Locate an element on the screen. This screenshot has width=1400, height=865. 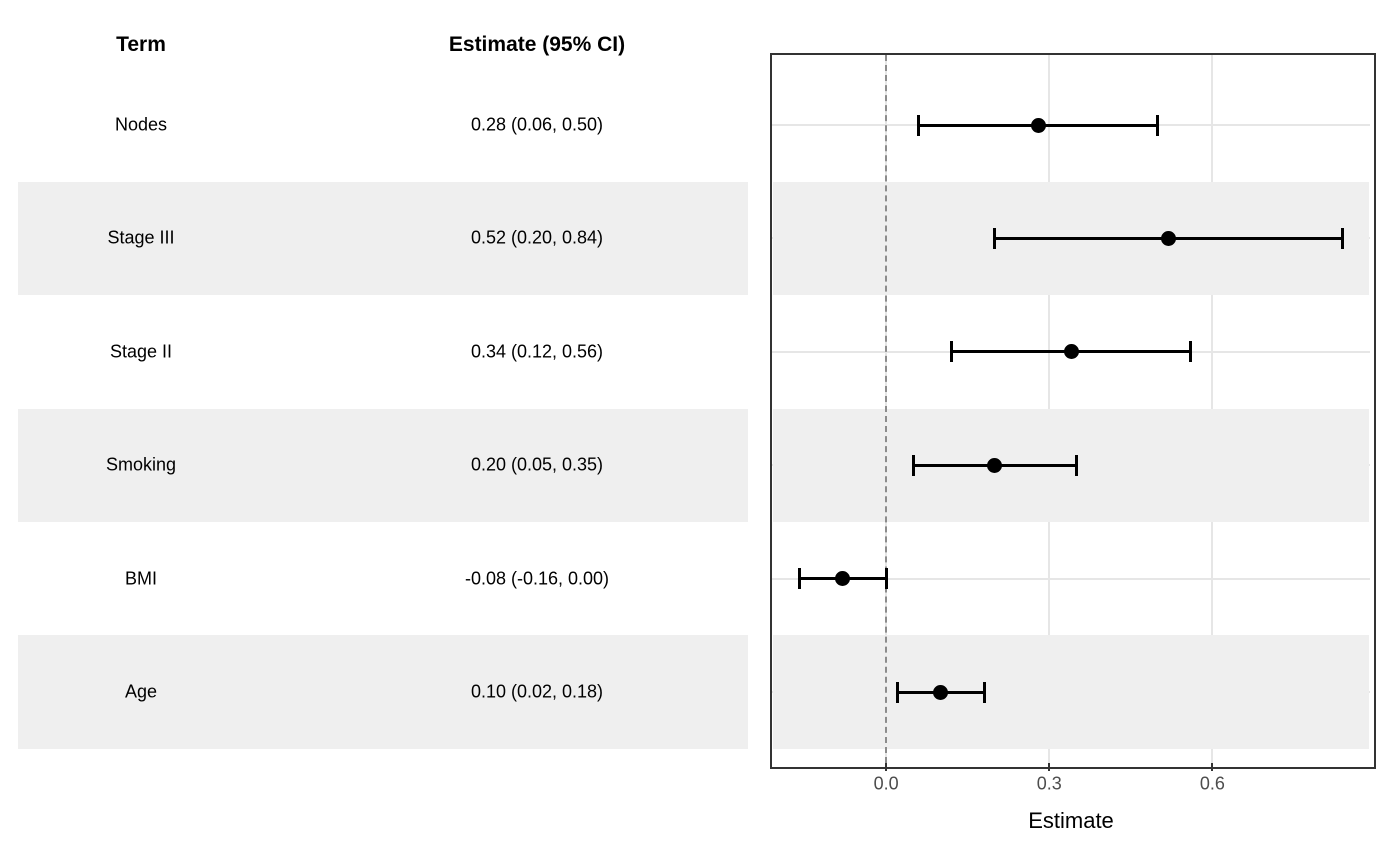
estimate-value: 0.20 (0.05, 0.35) is located at coordinates (537, 464).